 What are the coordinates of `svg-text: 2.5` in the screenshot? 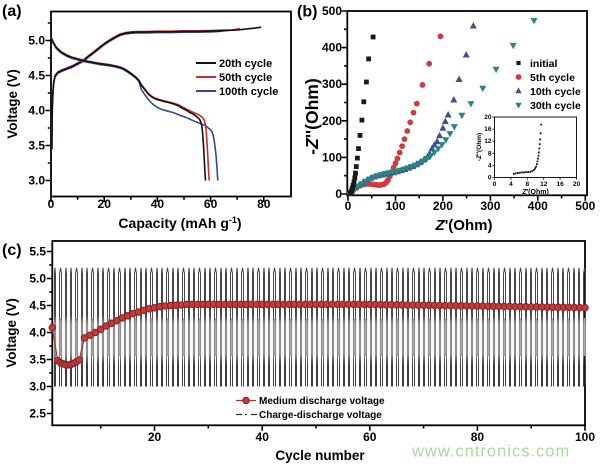 It's located at (37, 414).